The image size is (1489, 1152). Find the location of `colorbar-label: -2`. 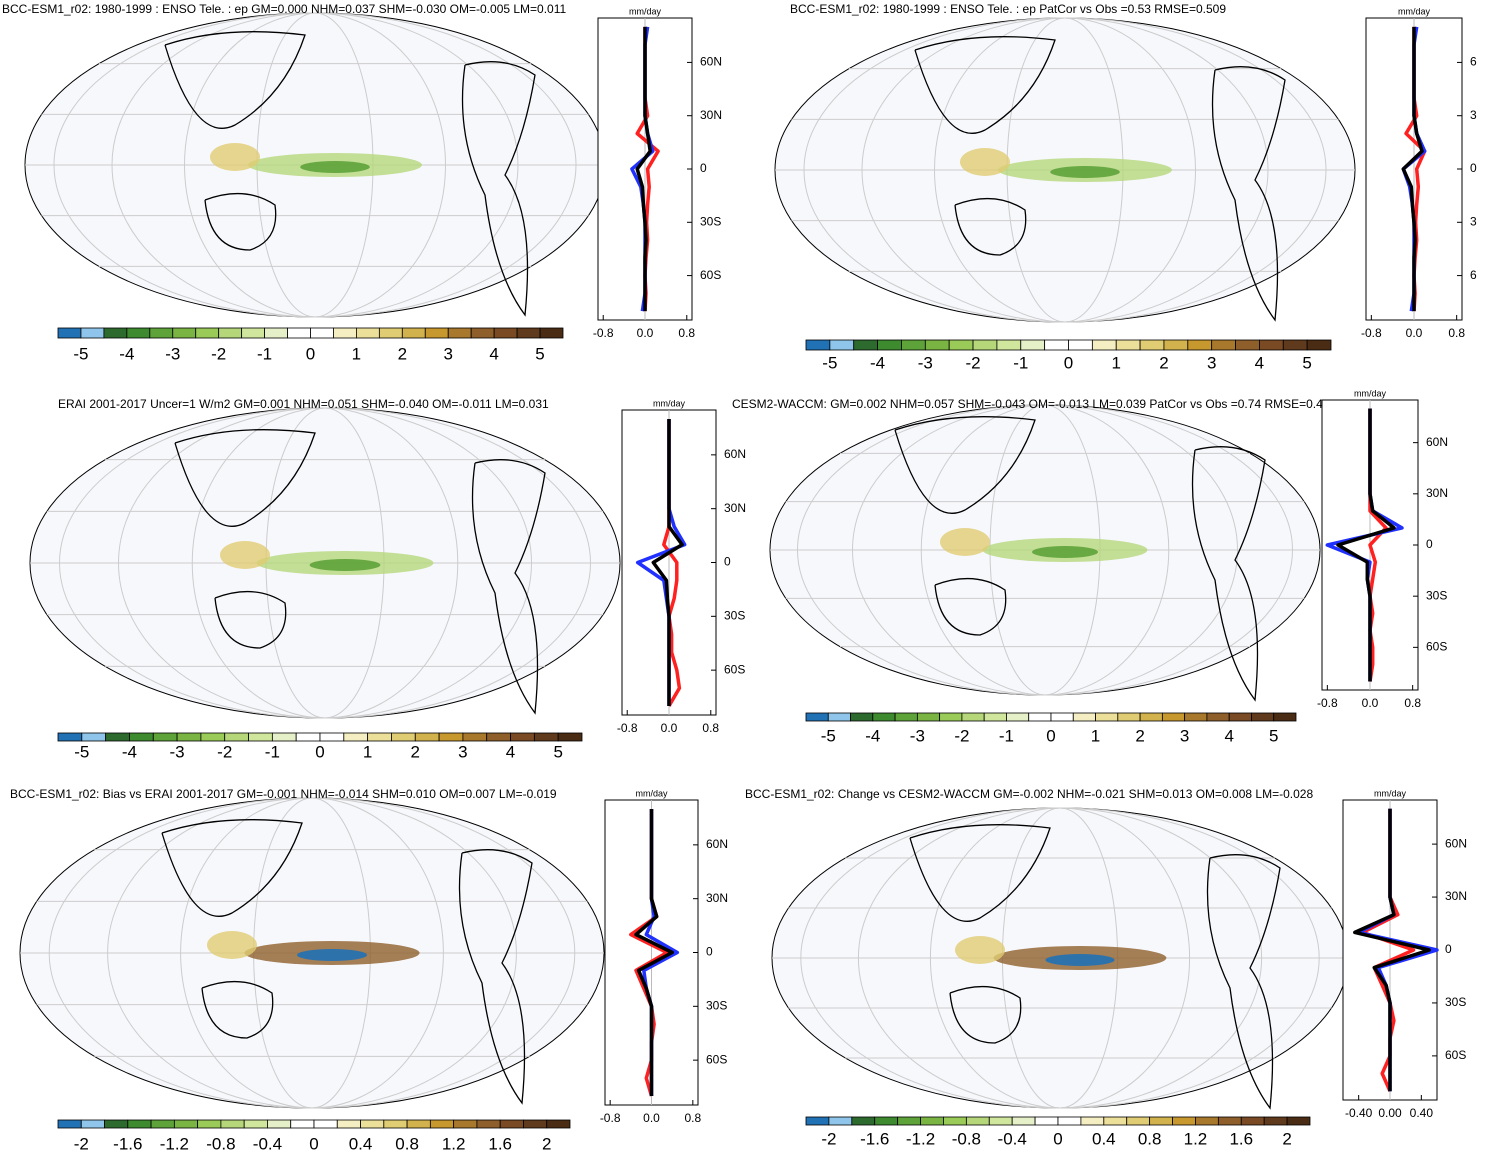

colorbar-label: -2 is located at coordinates (828, 1138).